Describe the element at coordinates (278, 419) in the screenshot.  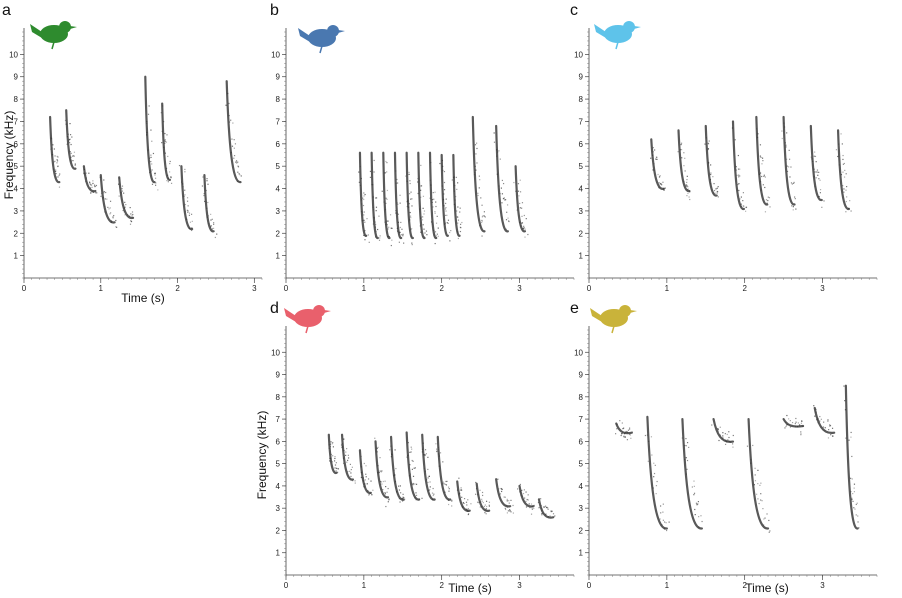
I see `y-tick-label: 7` at that location.